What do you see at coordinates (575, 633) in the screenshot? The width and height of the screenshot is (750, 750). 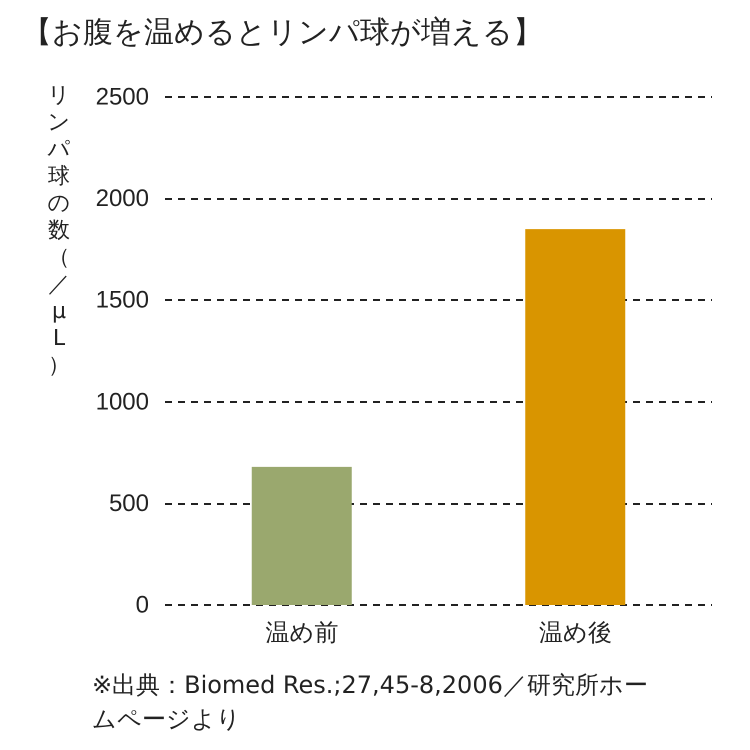 I see `x-tick-label: 温め後` at bounding box center [575, 633].